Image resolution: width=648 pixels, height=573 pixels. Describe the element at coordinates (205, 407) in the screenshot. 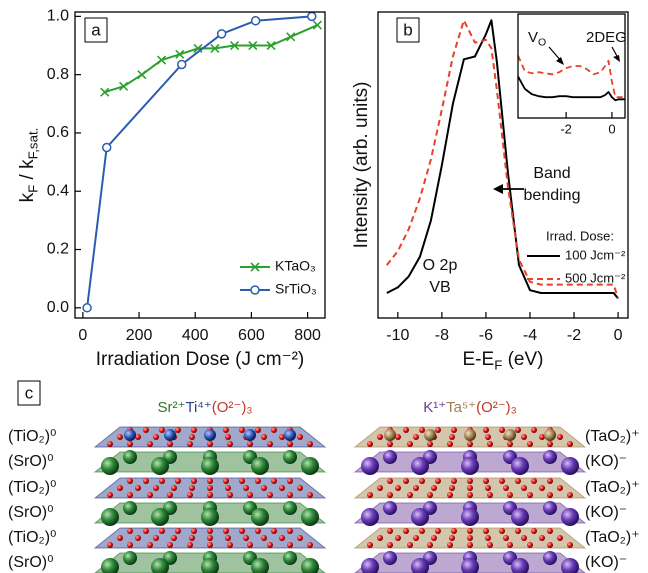

I see `formula: Sr²⁺Ti⁴⁺(O²⁻)₃` at that location.